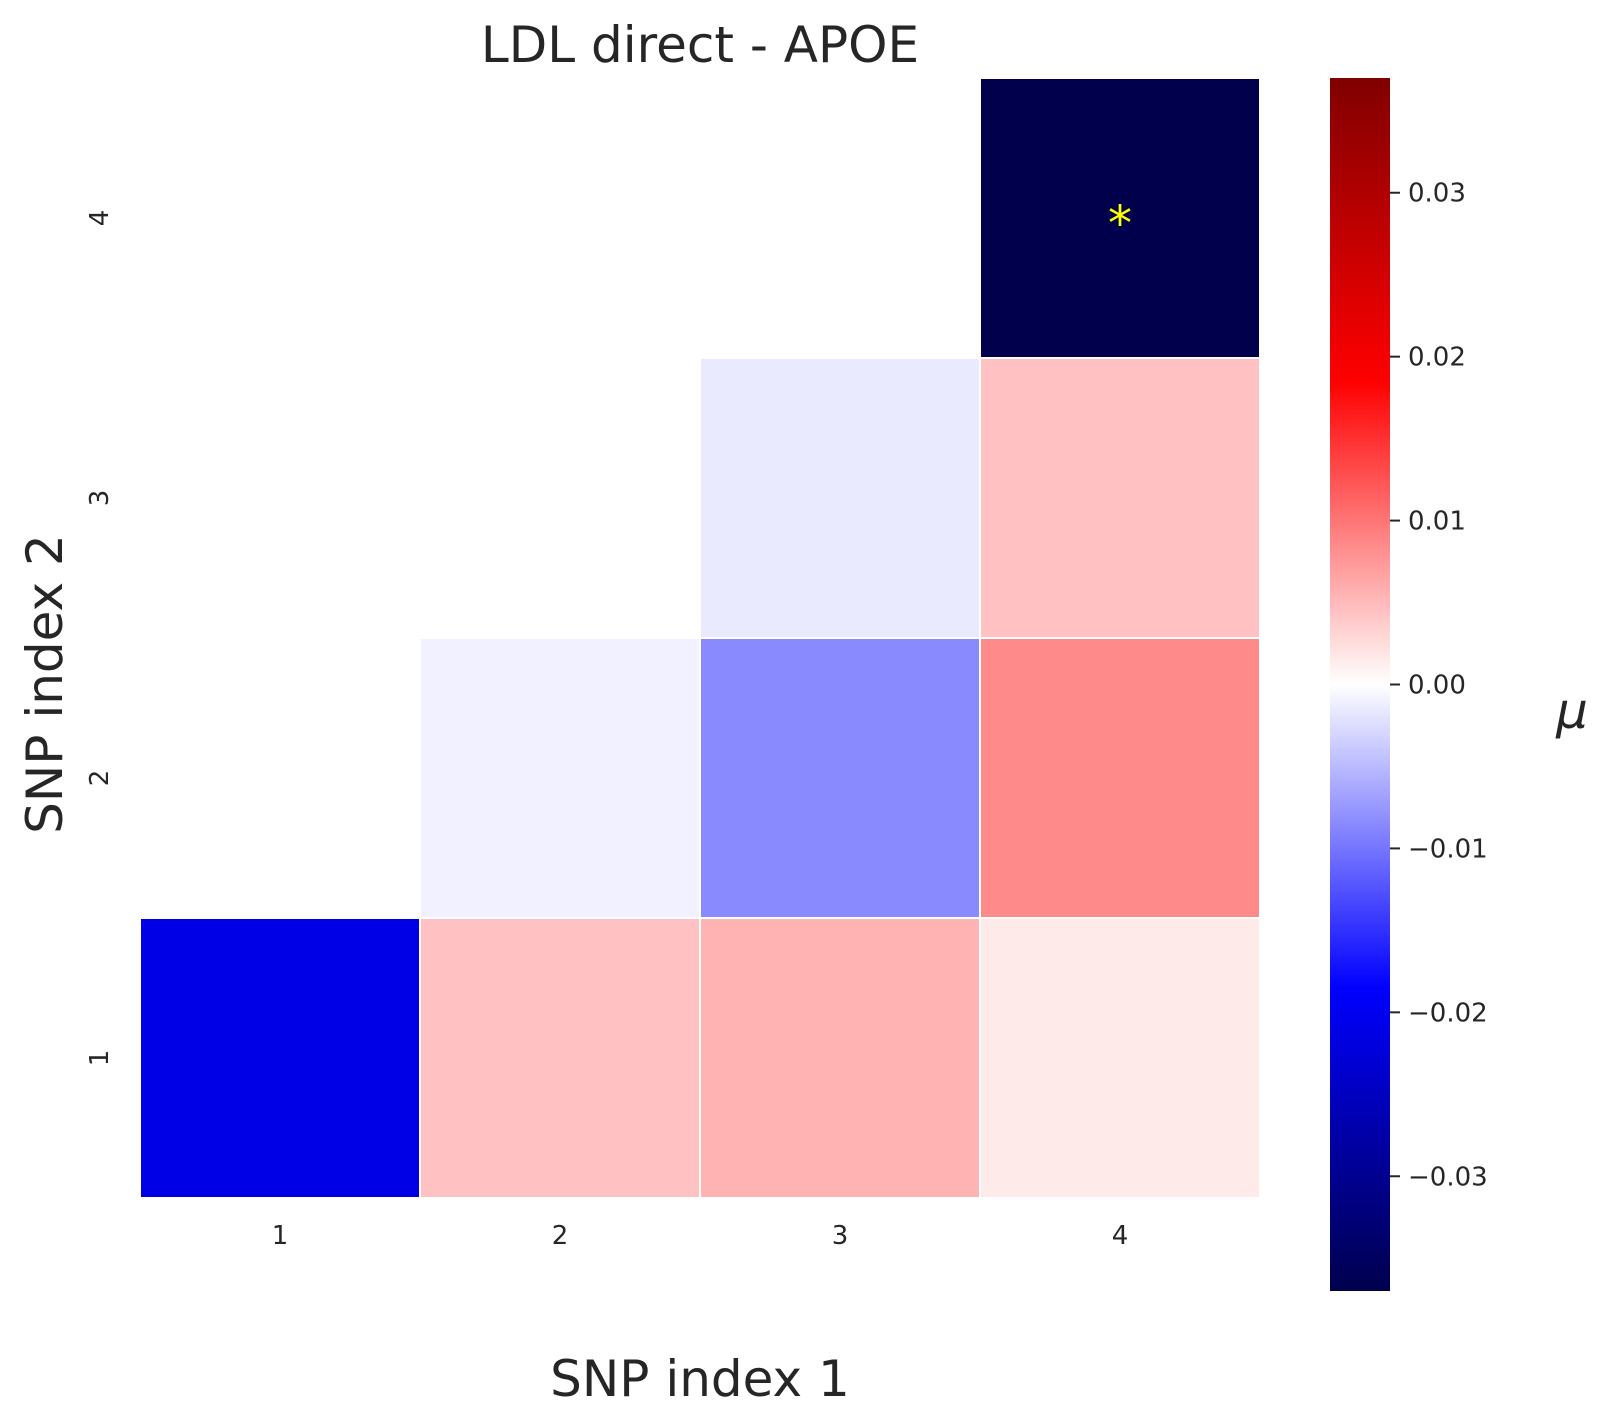  I want to click on colorbar-tick-label: 0.01, so click(1437, 522).